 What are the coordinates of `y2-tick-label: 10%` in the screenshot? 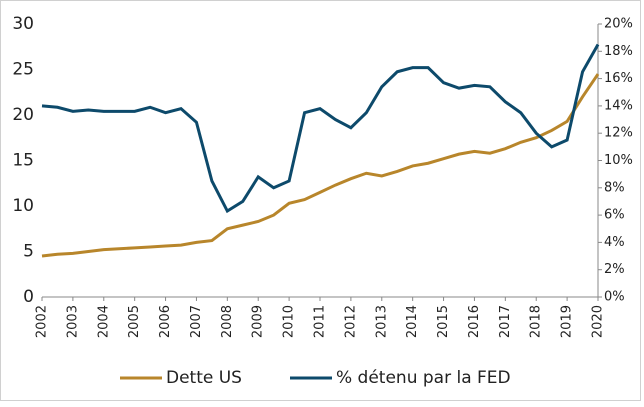 It's located at (618, 160).